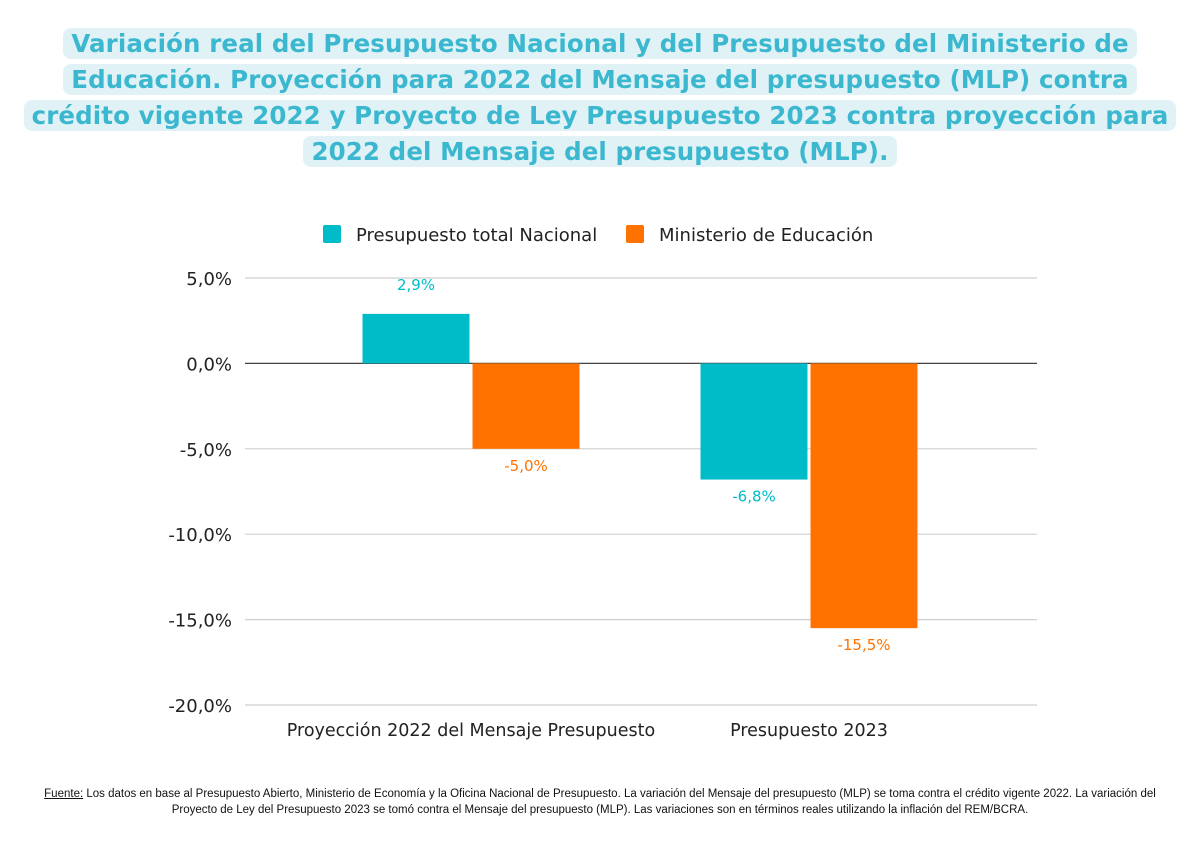 The image size is (1200, 851). What do you see at coordinates (476, 235) in the screenshot?
I see `legend-label: Presupuesto total Nacional` at bounding box center [476, 235].